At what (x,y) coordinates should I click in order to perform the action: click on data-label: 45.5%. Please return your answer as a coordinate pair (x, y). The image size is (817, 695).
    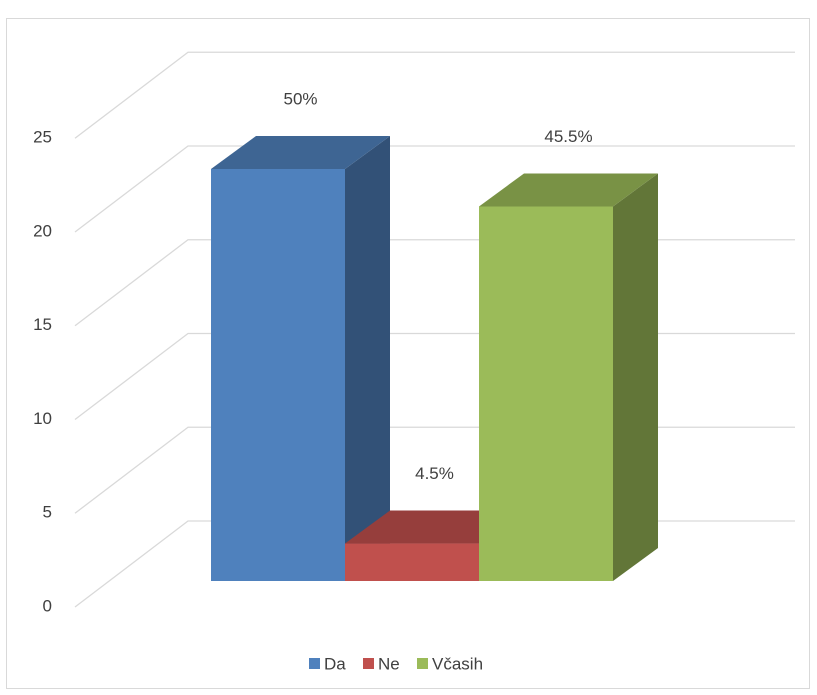
    Looking at the image, I should click on (568, 136).